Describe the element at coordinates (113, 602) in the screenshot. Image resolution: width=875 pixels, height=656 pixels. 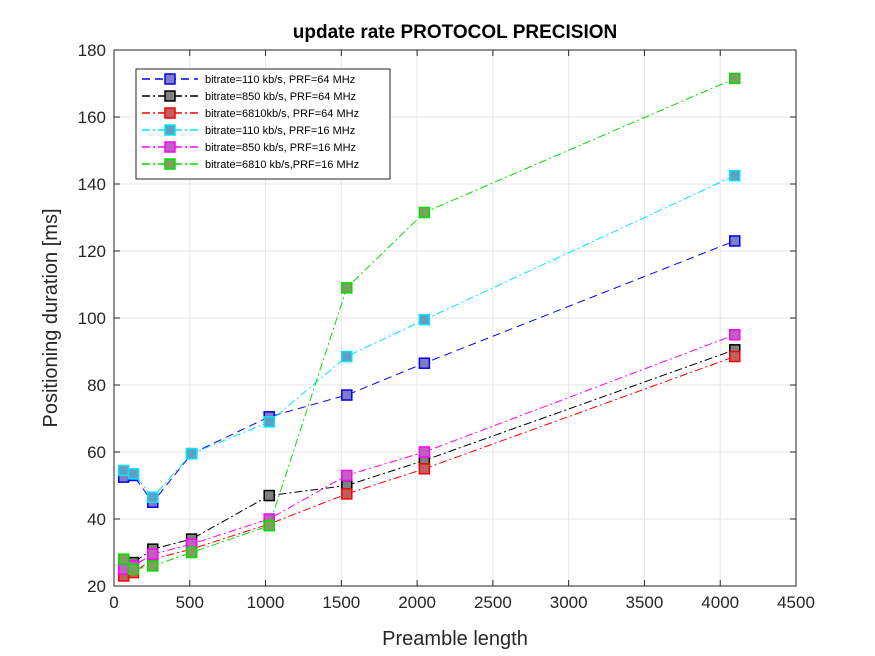
I see `x-tick-label: 0` at that location.